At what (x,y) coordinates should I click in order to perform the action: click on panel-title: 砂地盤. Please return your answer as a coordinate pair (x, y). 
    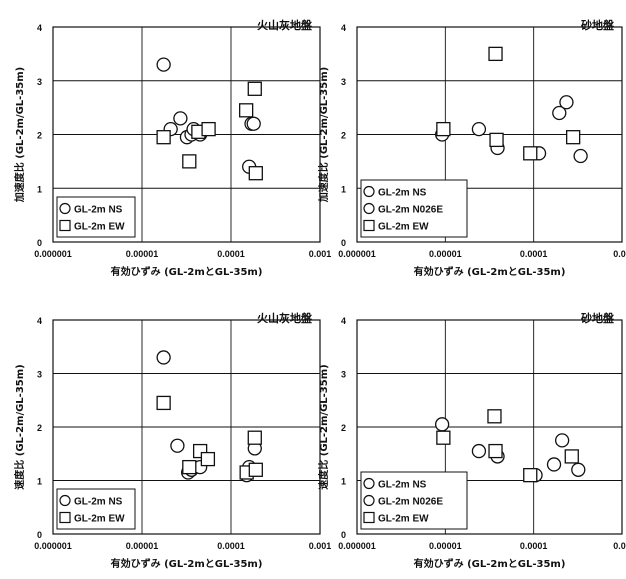
    Looking at the image, I should click on (598, 25).